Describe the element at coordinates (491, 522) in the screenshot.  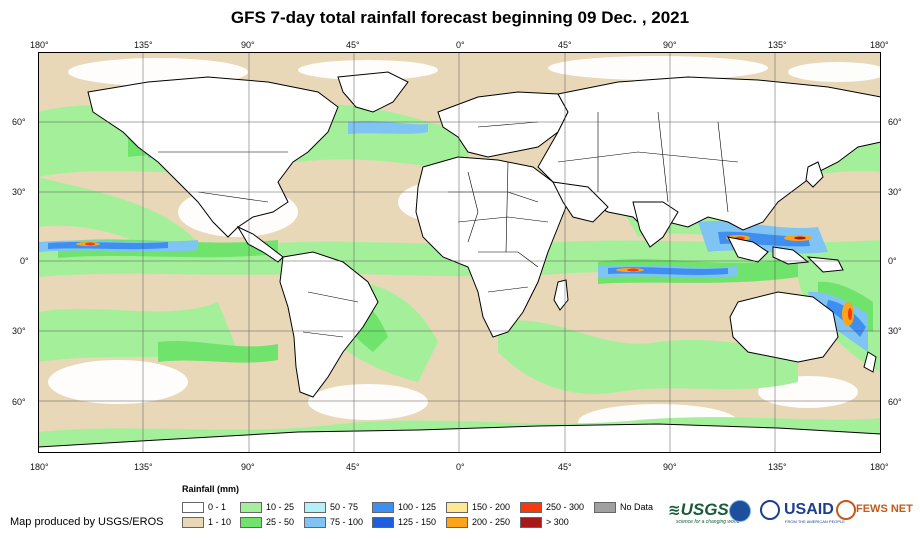
I see `legend-label: 200 - 250` at that location.